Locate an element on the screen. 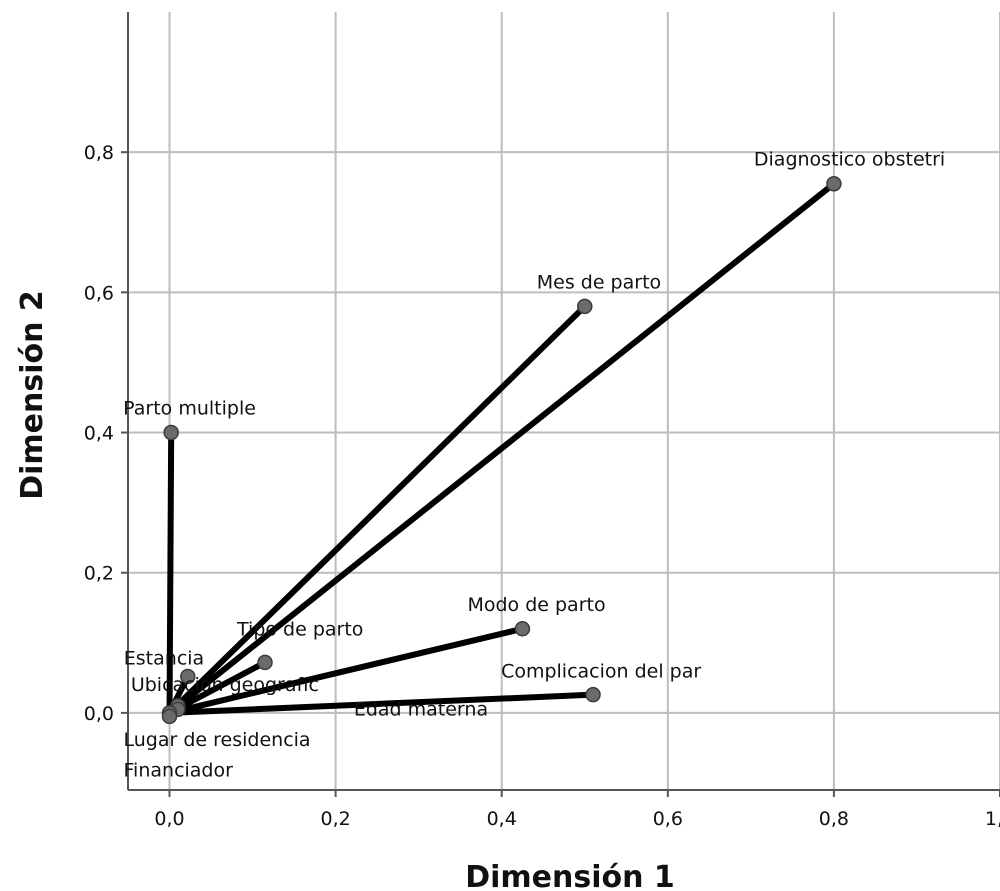 The image size is (1000, 891). point-label-4: Complicacion del par is located at coordinates (601, 672).